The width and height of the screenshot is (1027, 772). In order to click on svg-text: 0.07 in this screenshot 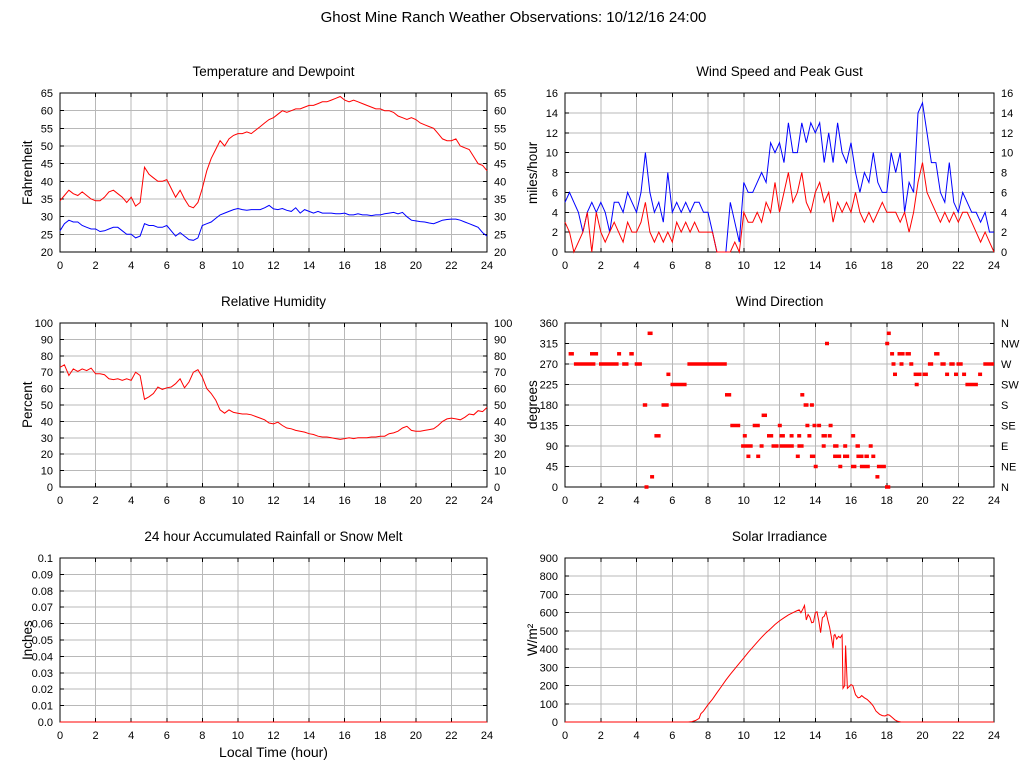, I will do `click(42, 608)`.